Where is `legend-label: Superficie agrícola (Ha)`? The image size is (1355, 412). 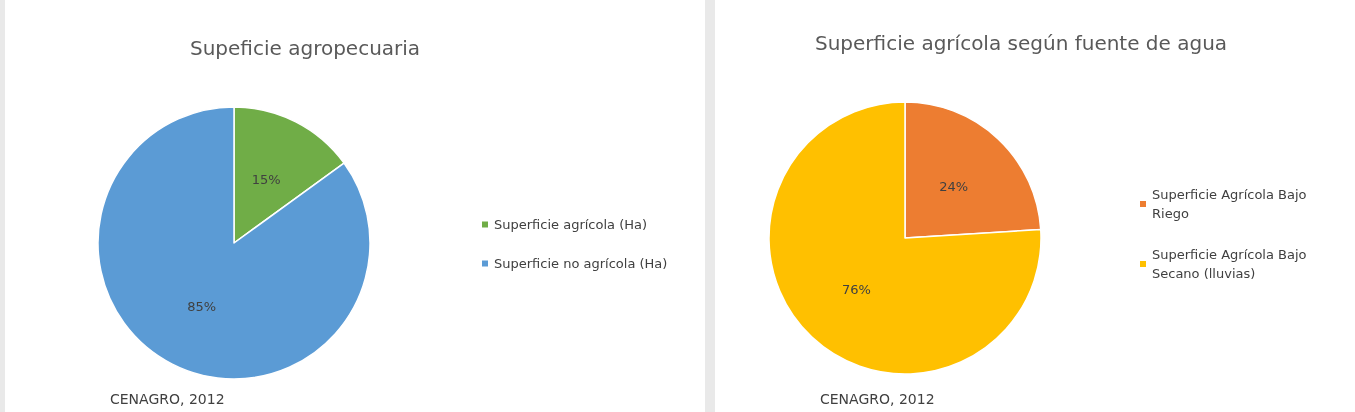
legend-label: Superficie agrícola (Ha) is located at coordinates (571, 224).